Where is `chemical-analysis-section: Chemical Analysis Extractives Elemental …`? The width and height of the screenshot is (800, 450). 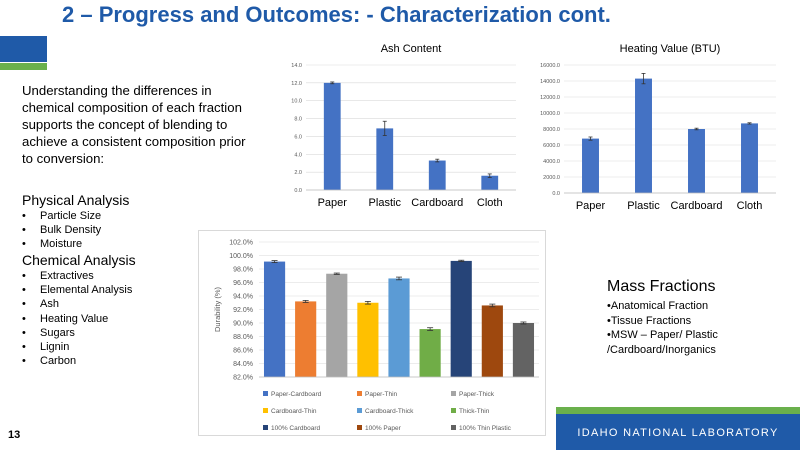
chemical-analysis-section: Chemical Analysis Extractives Elemental … is located at coordinates (107, 310).